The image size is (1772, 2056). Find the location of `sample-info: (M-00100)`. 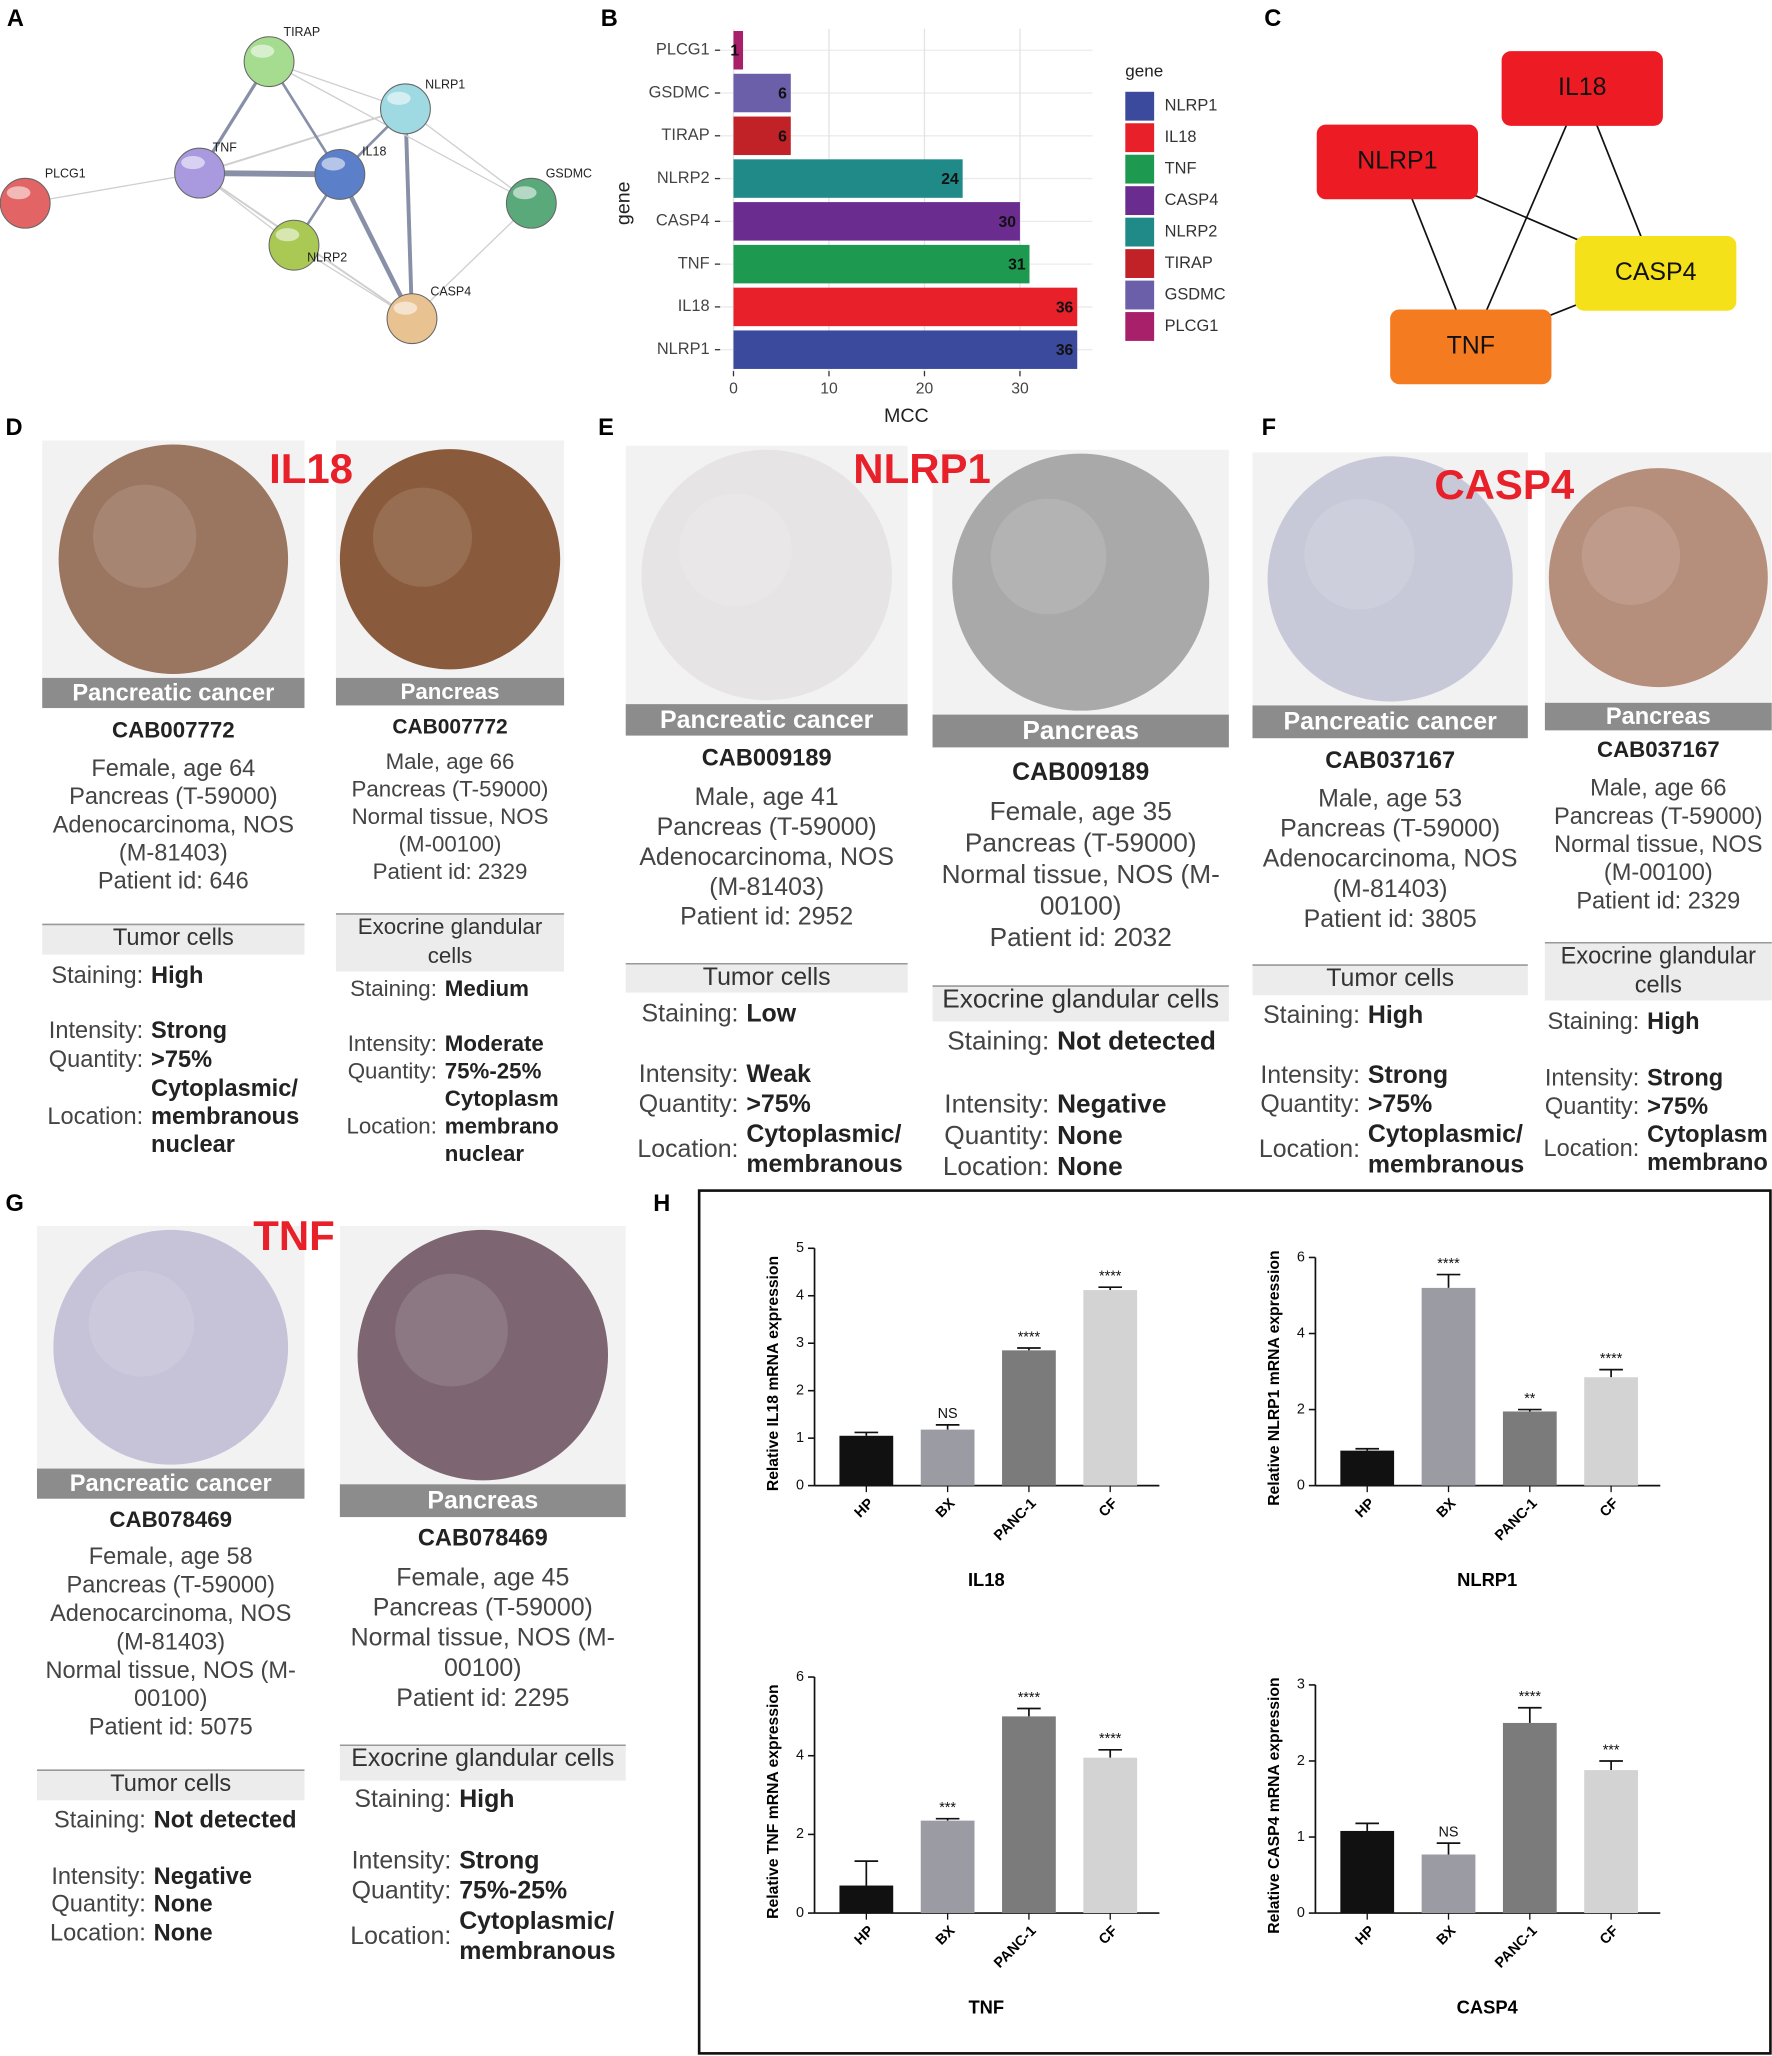

sample-info: (M-00100) is located at coordinates (450, 844).